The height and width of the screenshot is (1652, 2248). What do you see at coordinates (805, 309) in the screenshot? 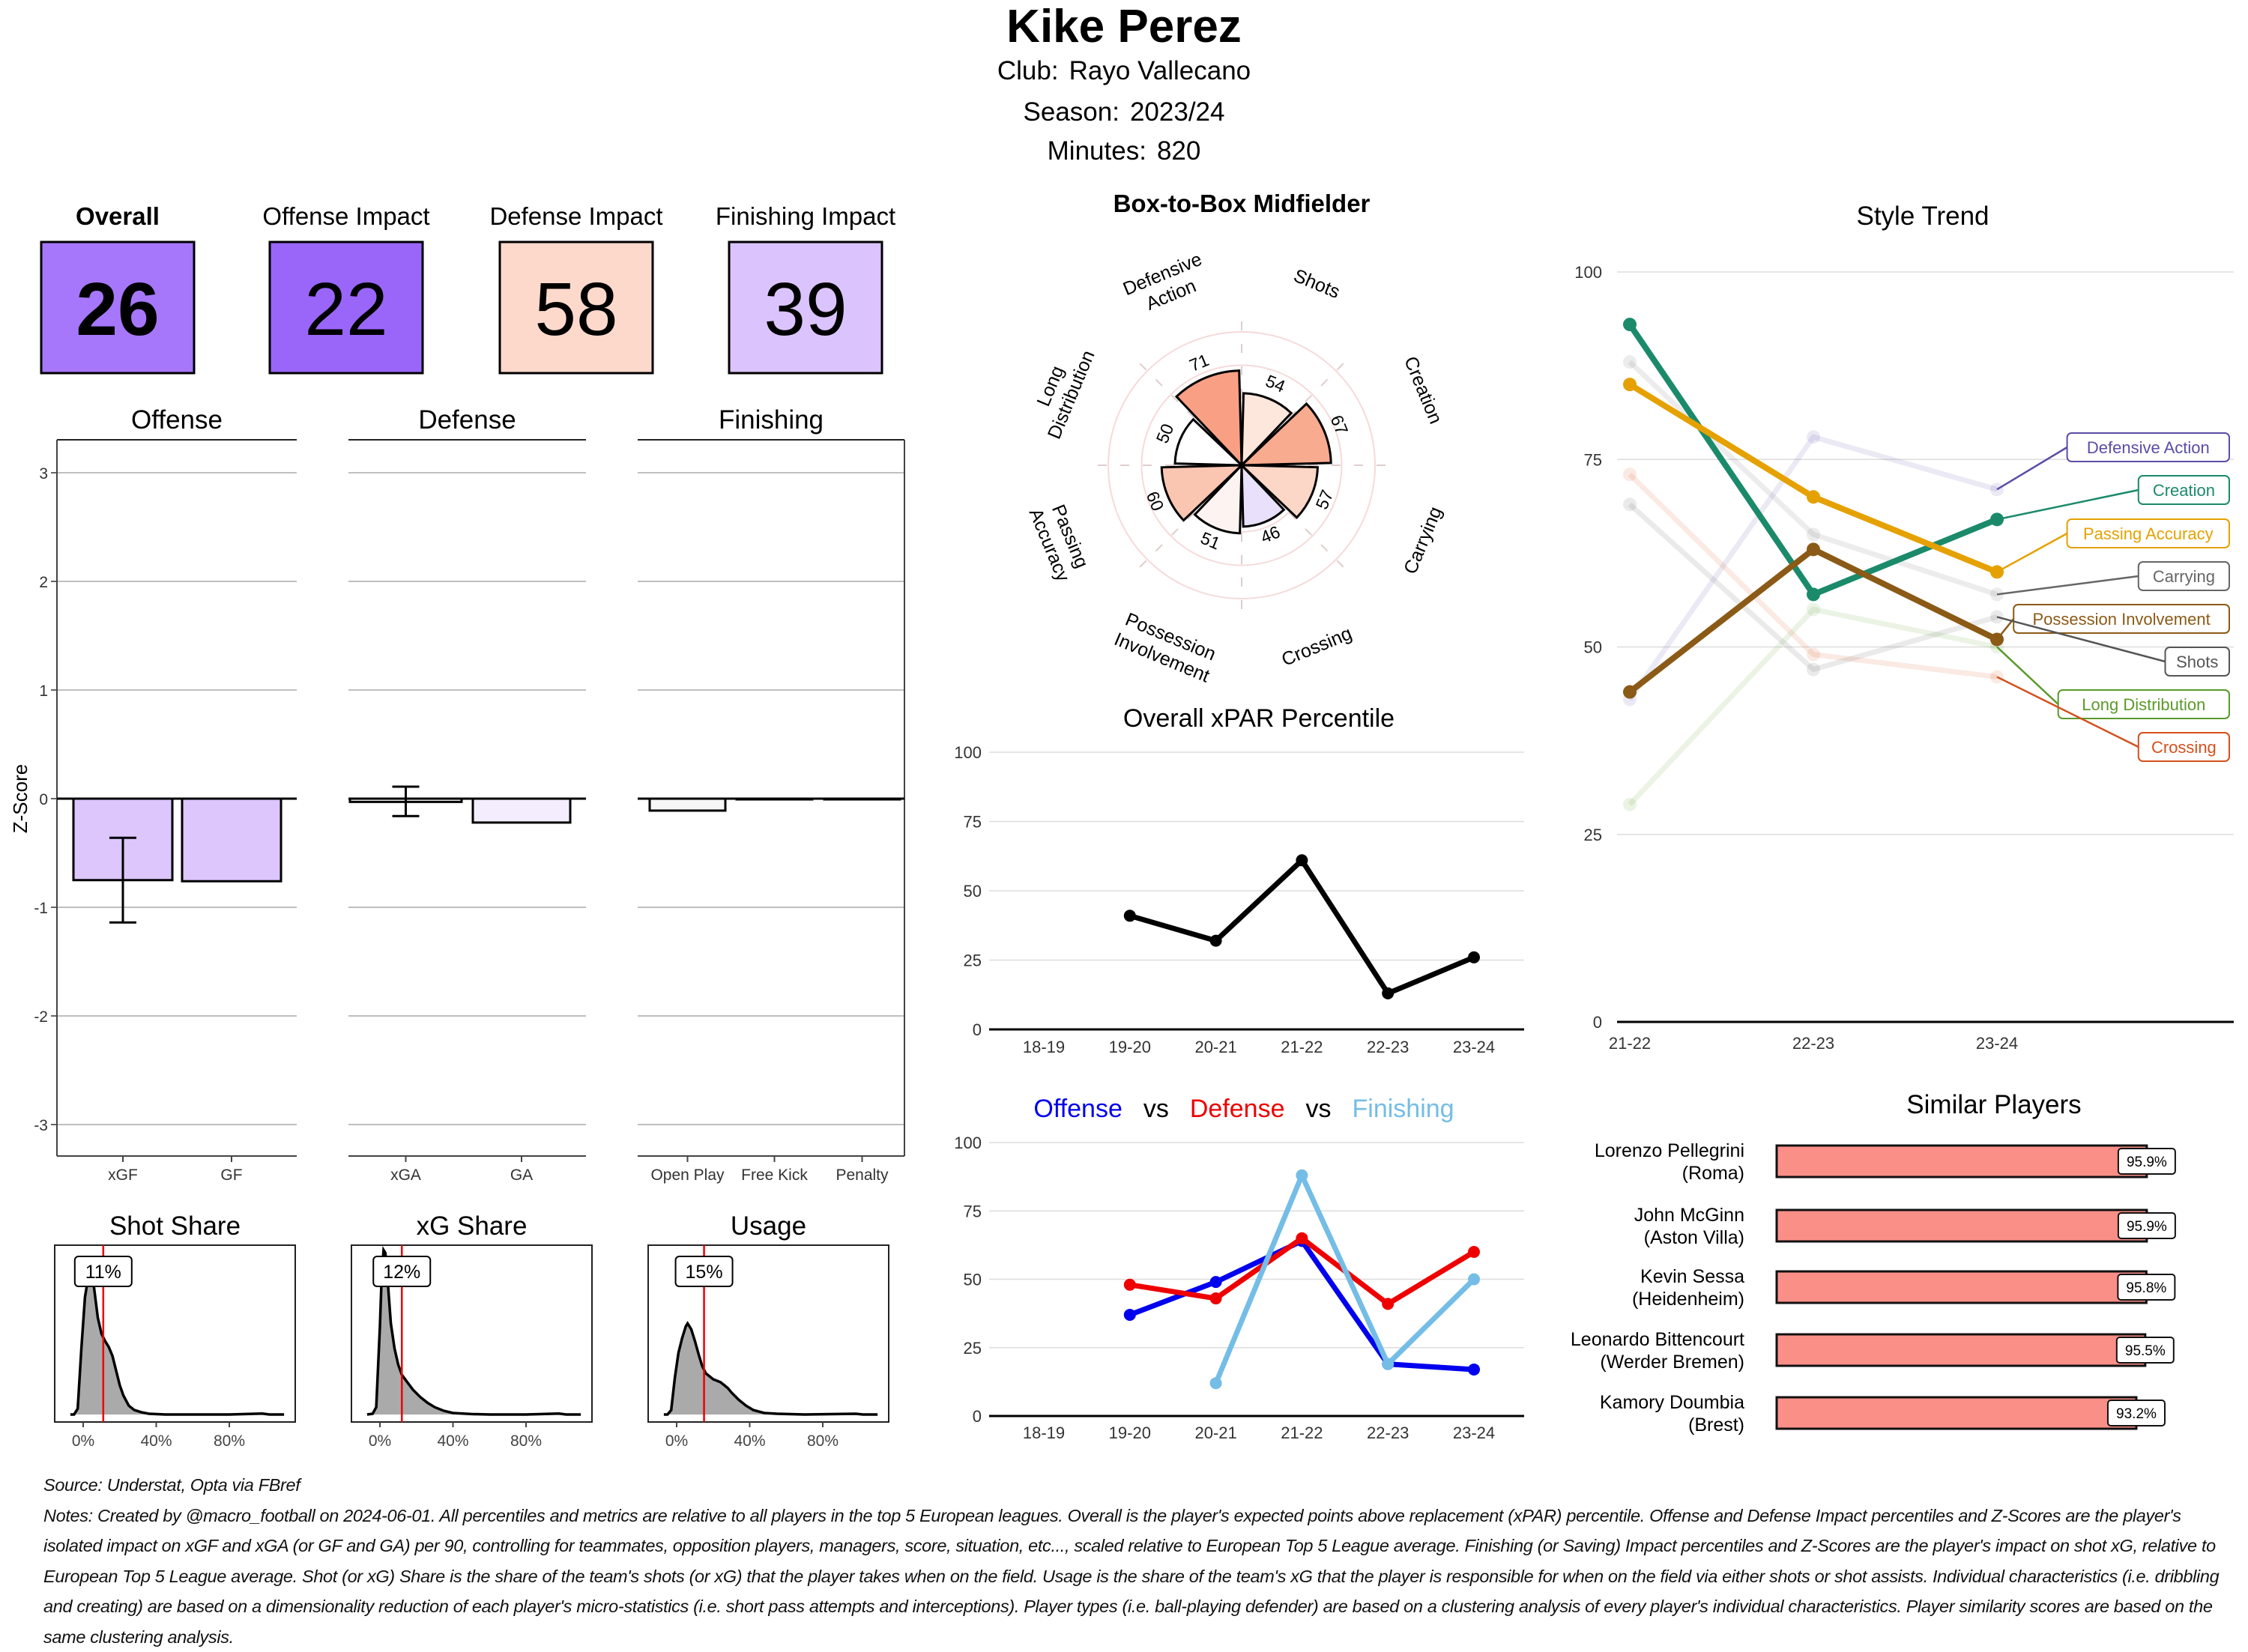
I see `card-value: 39` at bounding box center [805, 309].